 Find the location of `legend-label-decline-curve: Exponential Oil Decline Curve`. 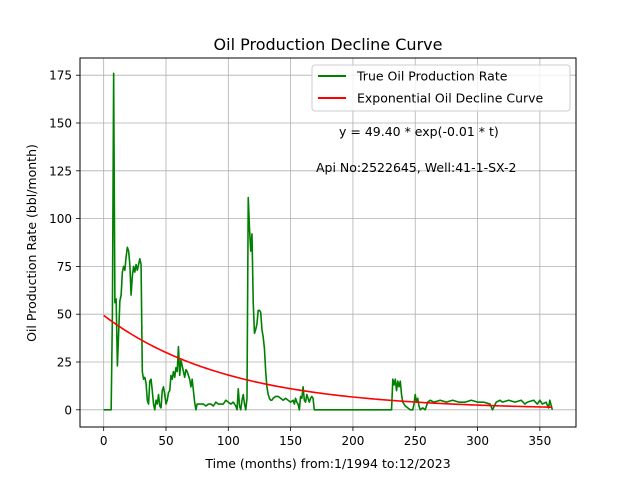

legend-label-decline-curve: Exponential Oil Decline Curve is located at coordinates (450, 98).